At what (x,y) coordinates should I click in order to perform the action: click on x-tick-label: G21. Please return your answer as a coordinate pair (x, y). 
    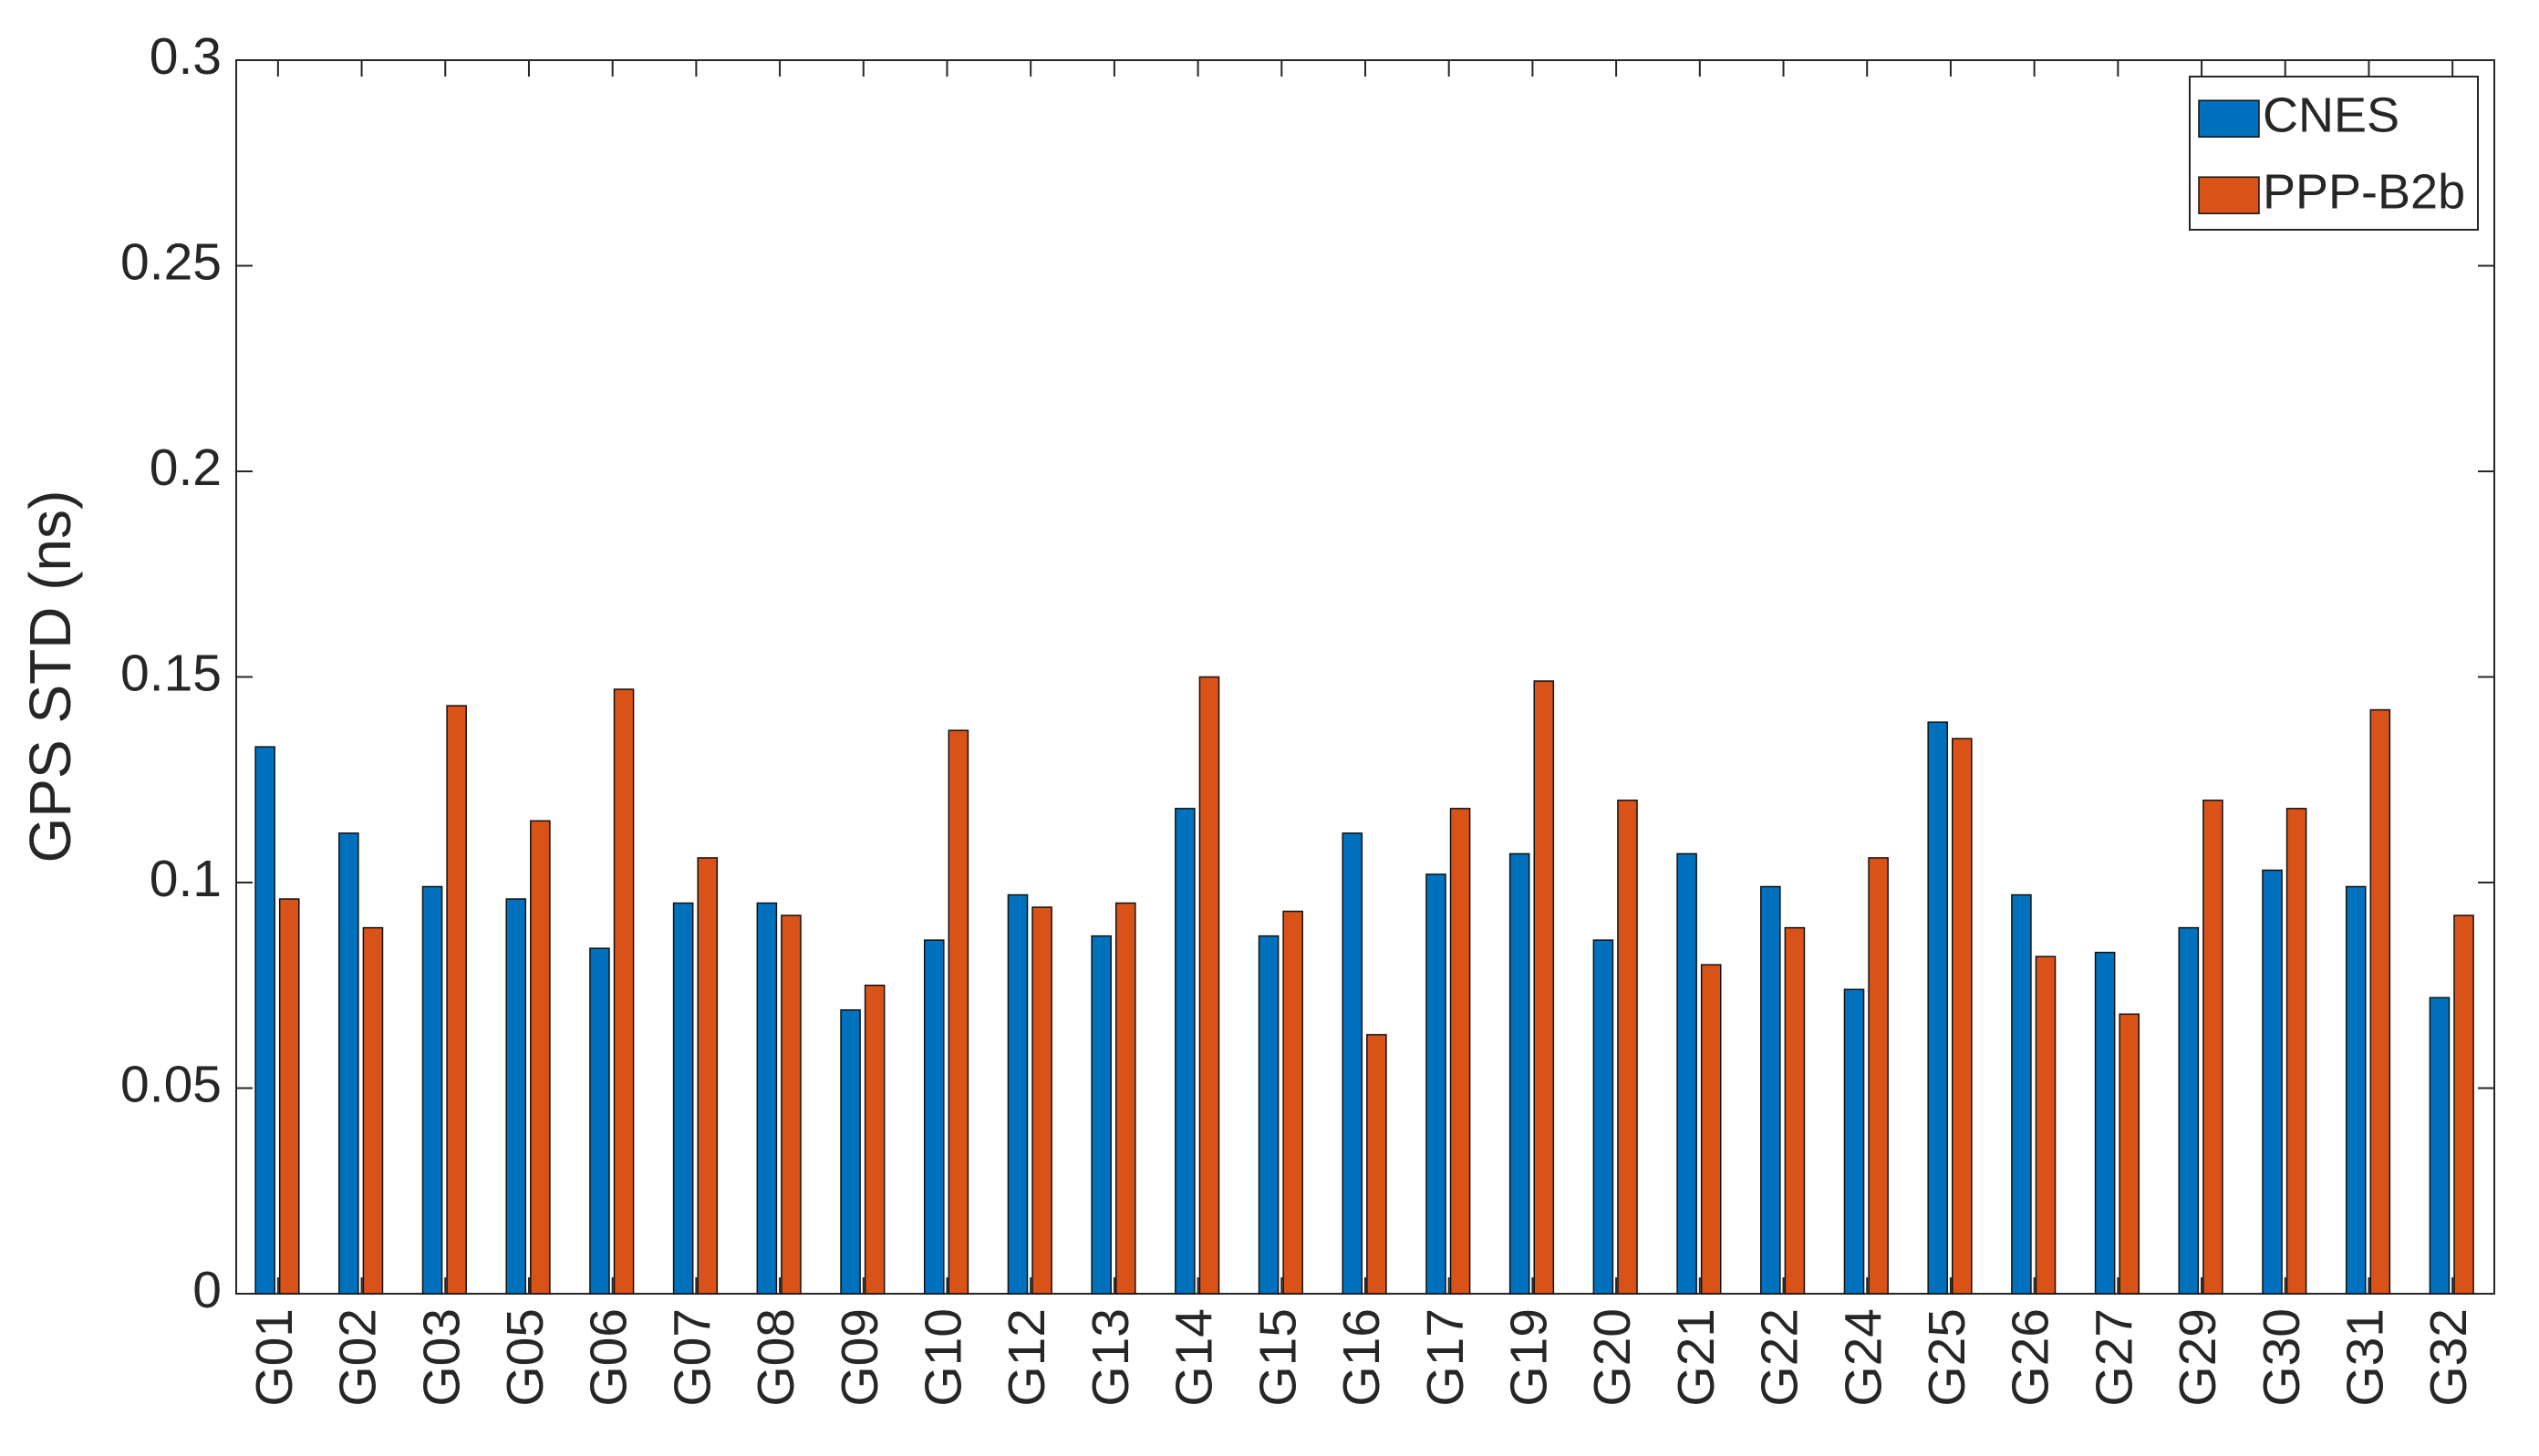
    Looking at the image, I should click on (1696, 1357).